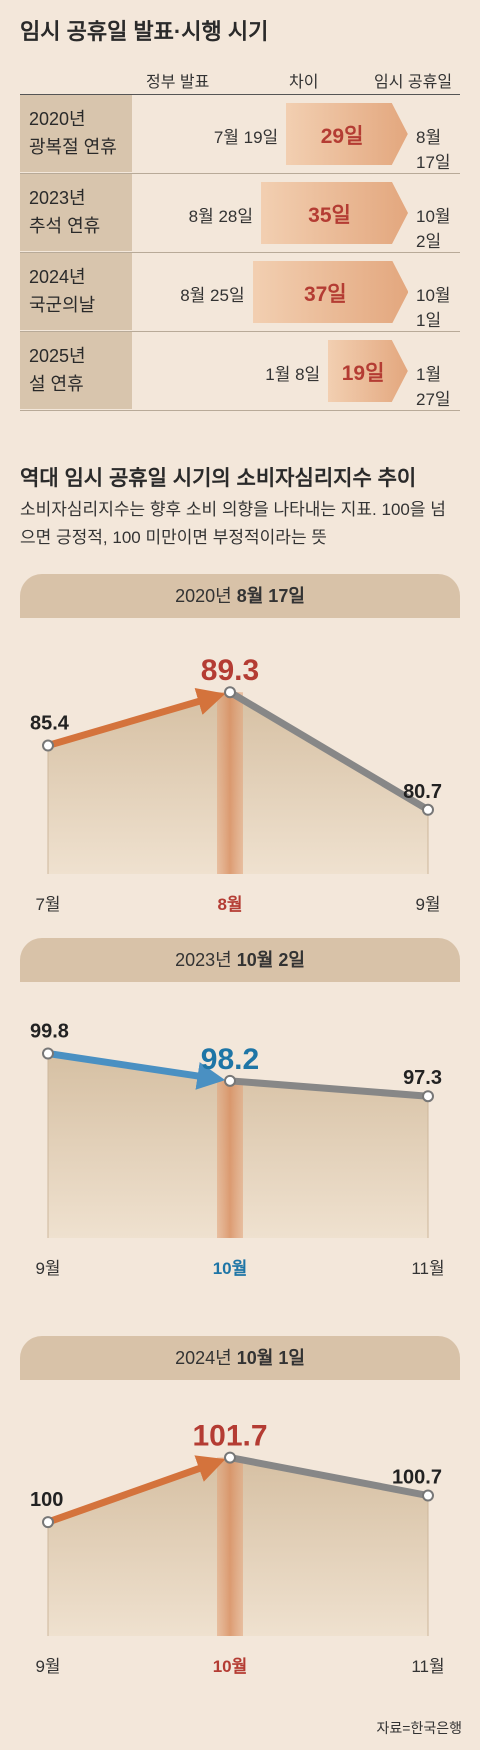  Describe the element at coordinates (270, 1358) in the screenshot. I see `chart-header-date: 10월 1일` at that location.